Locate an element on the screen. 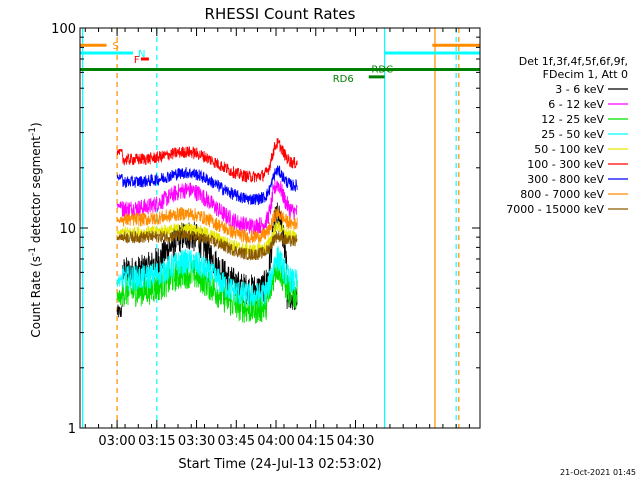 This screenshot has width=640, height=480. y-axis-label-sup2: -1 is located at coordinates (33, 131).